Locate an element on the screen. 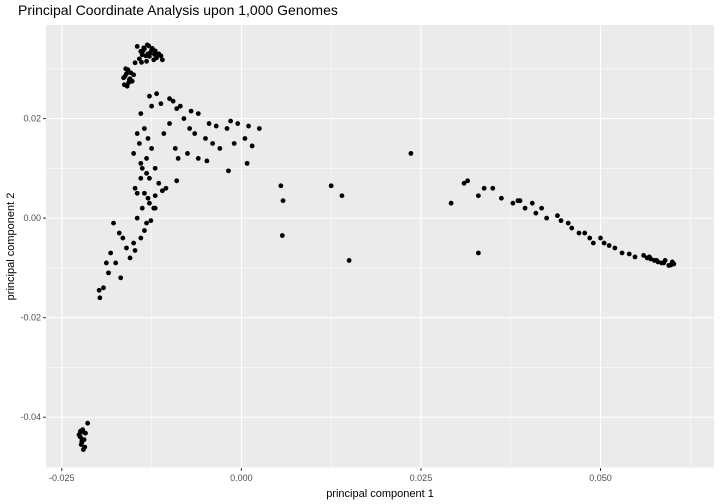 Image resolution: width=720 pixels, height=504 pixels. y-tick-label: -0.04 is located at coordinates (30, 417).